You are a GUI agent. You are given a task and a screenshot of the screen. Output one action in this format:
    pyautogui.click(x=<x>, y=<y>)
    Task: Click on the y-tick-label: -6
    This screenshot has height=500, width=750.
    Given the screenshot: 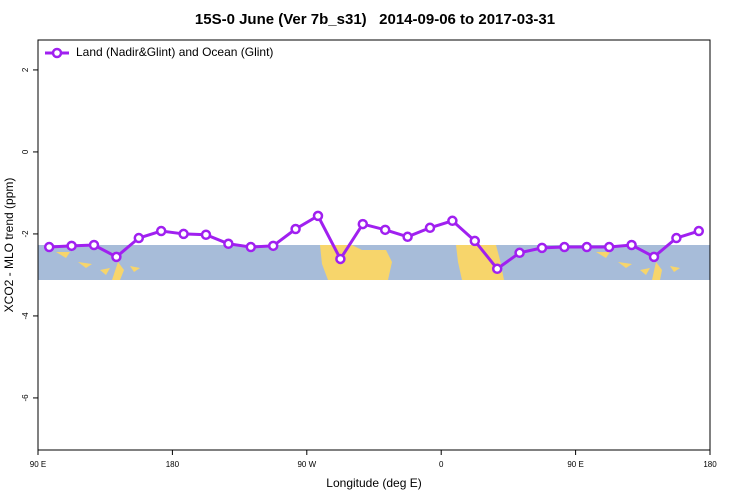 What is the action you would take?
    pyautogui.click(x=25, y=398)
    